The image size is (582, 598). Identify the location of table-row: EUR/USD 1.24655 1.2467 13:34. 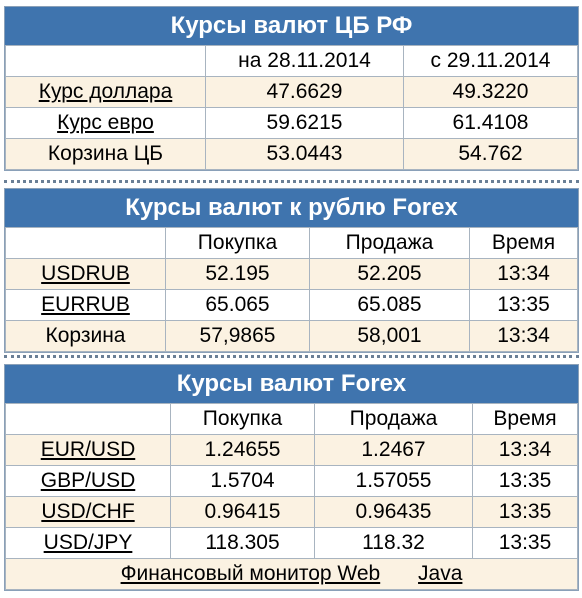
(291, 450).